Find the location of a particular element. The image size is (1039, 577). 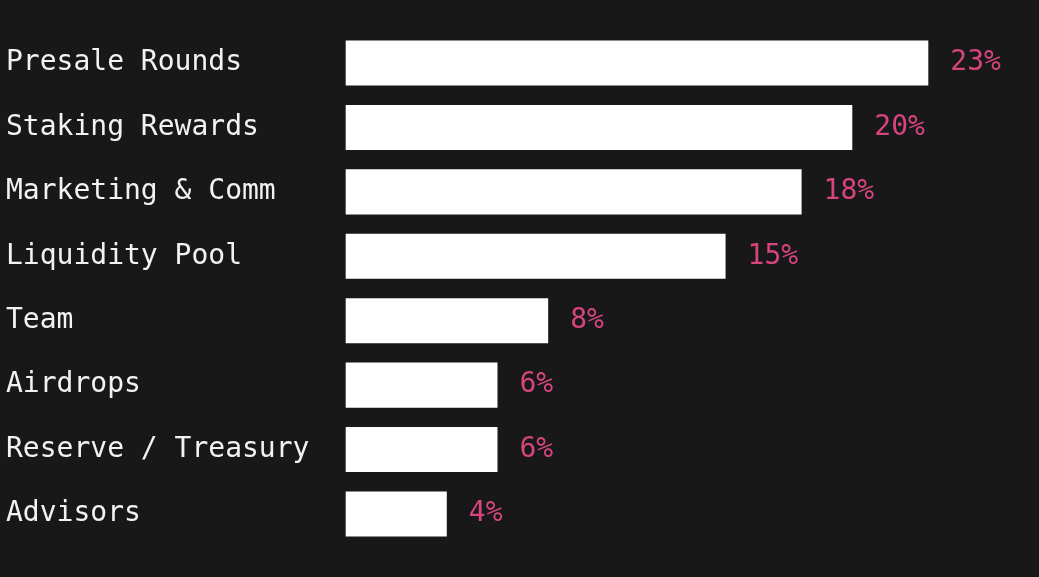

y-tick-label: Liquidity Pool is located at coordinates (124, 254).